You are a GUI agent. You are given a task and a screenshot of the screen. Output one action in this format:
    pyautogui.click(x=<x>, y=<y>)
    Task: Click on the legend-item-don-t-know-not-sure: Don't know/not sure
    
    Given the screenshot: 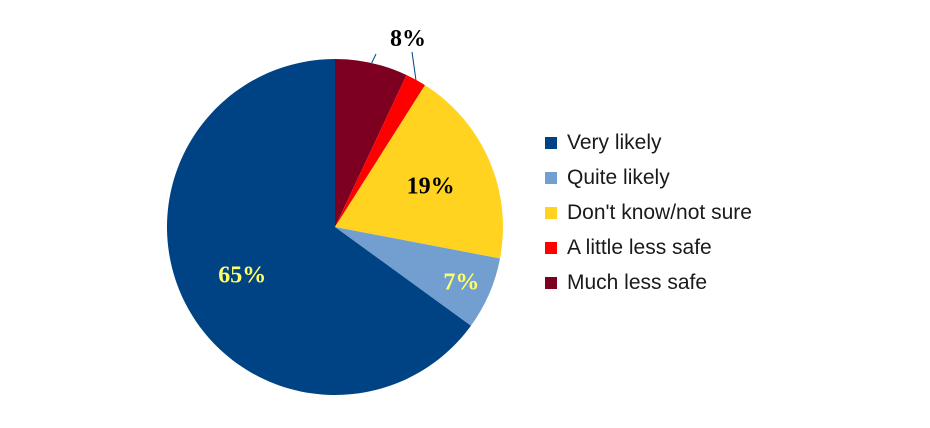 What is the action you would take?
    pyautogui.click(x=665, y=212)
    